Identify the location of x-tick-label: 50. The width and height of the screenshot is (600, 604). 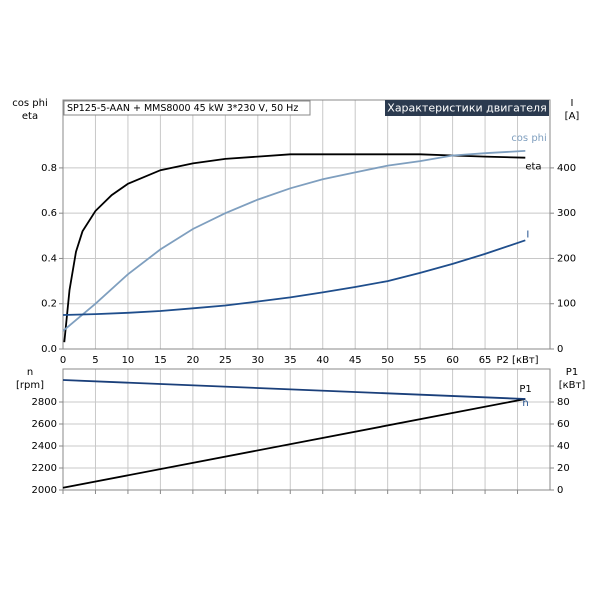
(387, 360).